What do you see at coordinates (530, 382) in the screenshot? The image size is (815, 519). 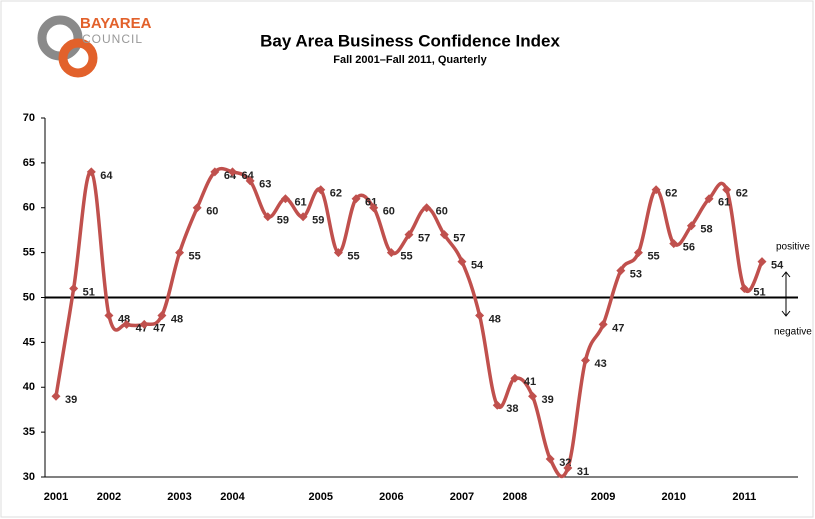 I see `data-label: 41` at bounding box center [530, 382].